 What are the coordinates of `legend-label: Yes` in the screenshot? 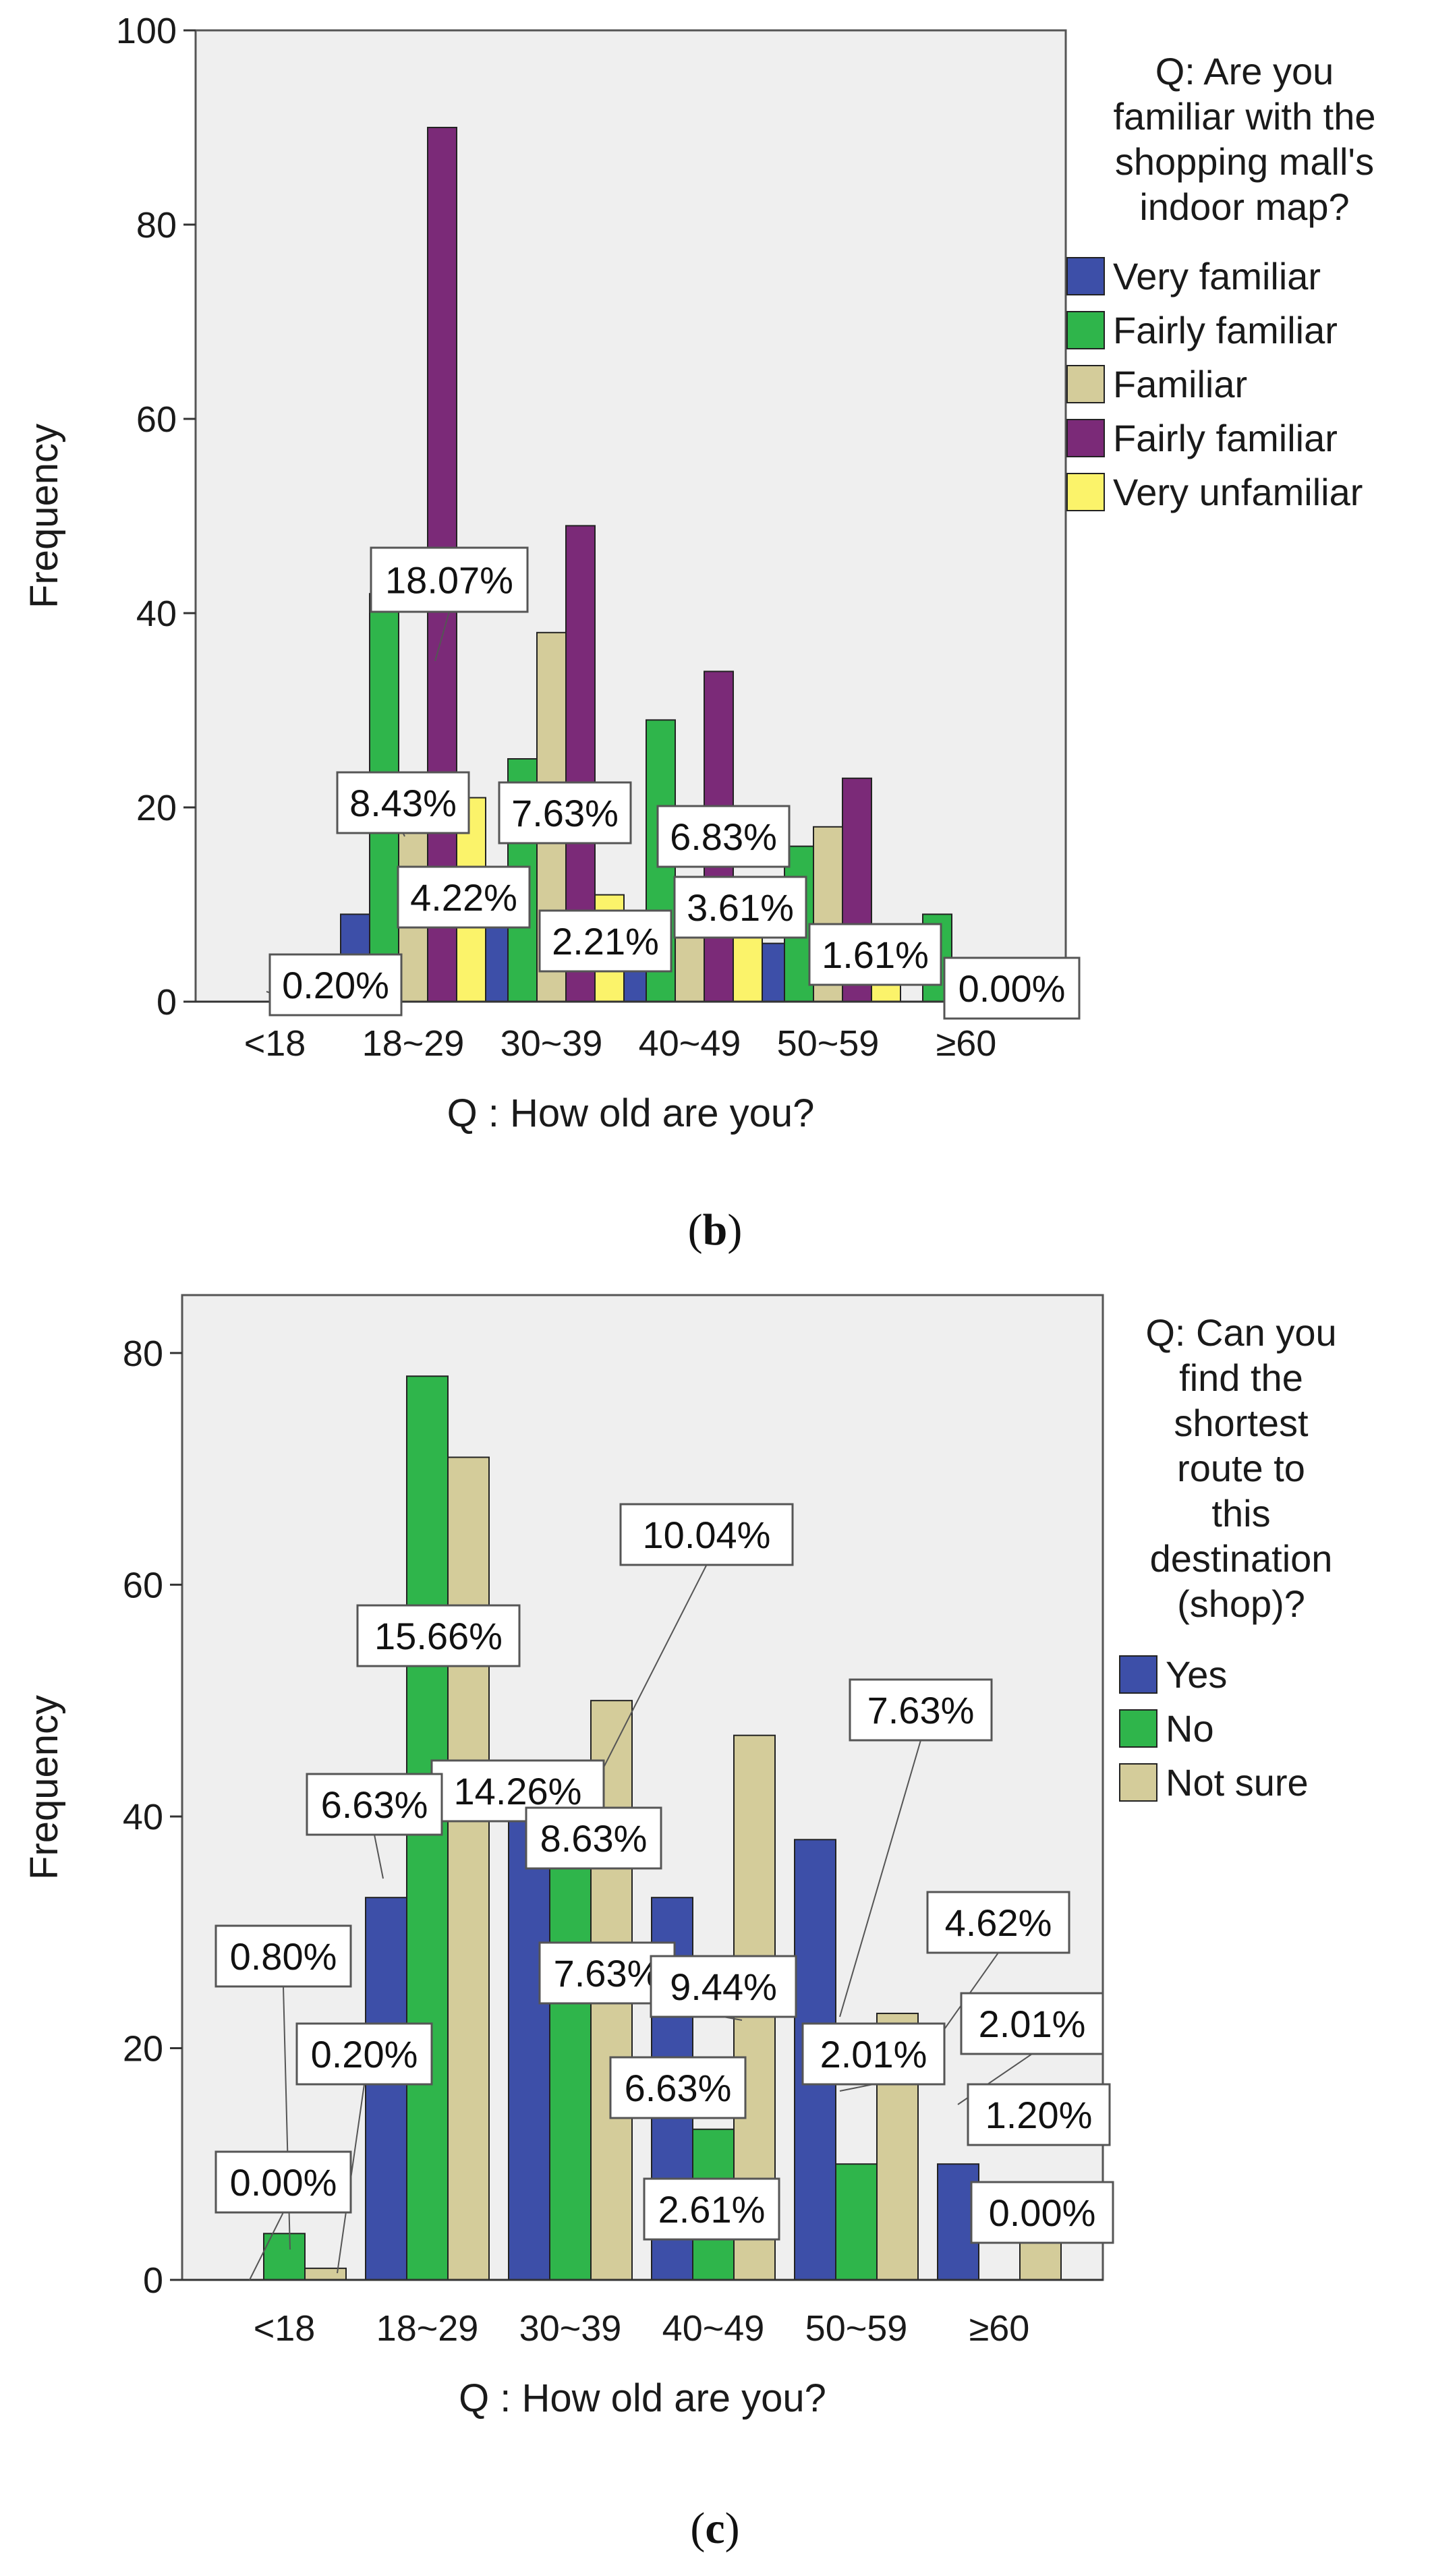 It's located at (1196, 1674).